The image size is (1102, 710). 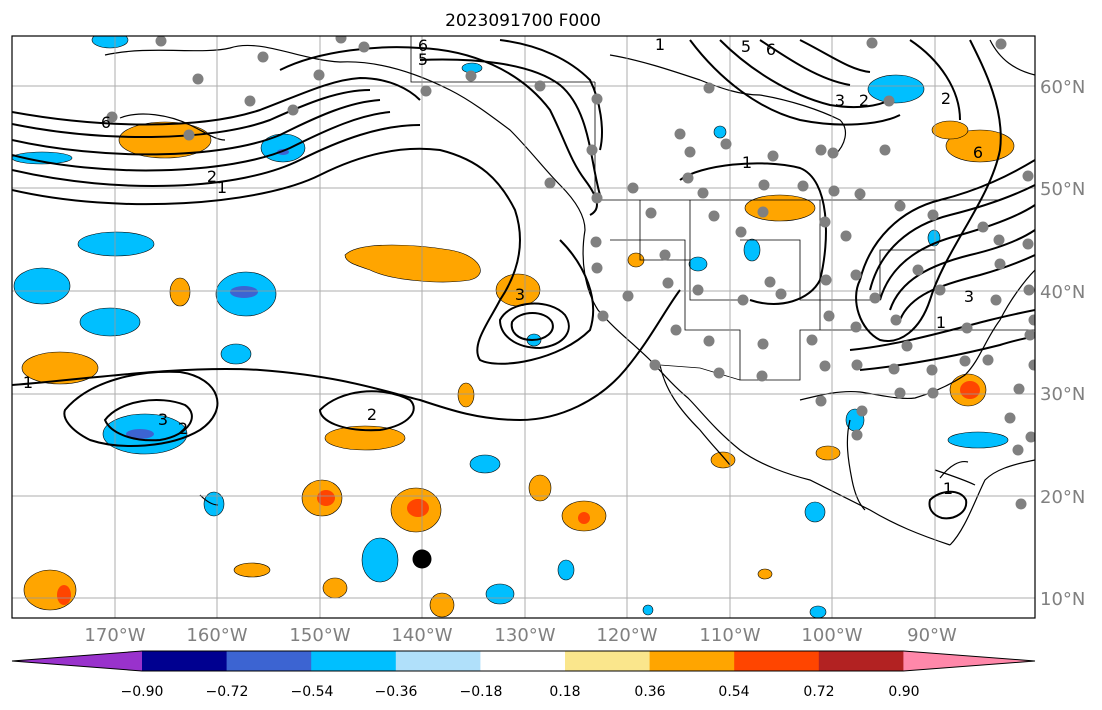 What do you see at coordinates (481, 692) in the screenshot?
I see `colorbar-tick-label: −0.18` at bounding box center [481, 692].